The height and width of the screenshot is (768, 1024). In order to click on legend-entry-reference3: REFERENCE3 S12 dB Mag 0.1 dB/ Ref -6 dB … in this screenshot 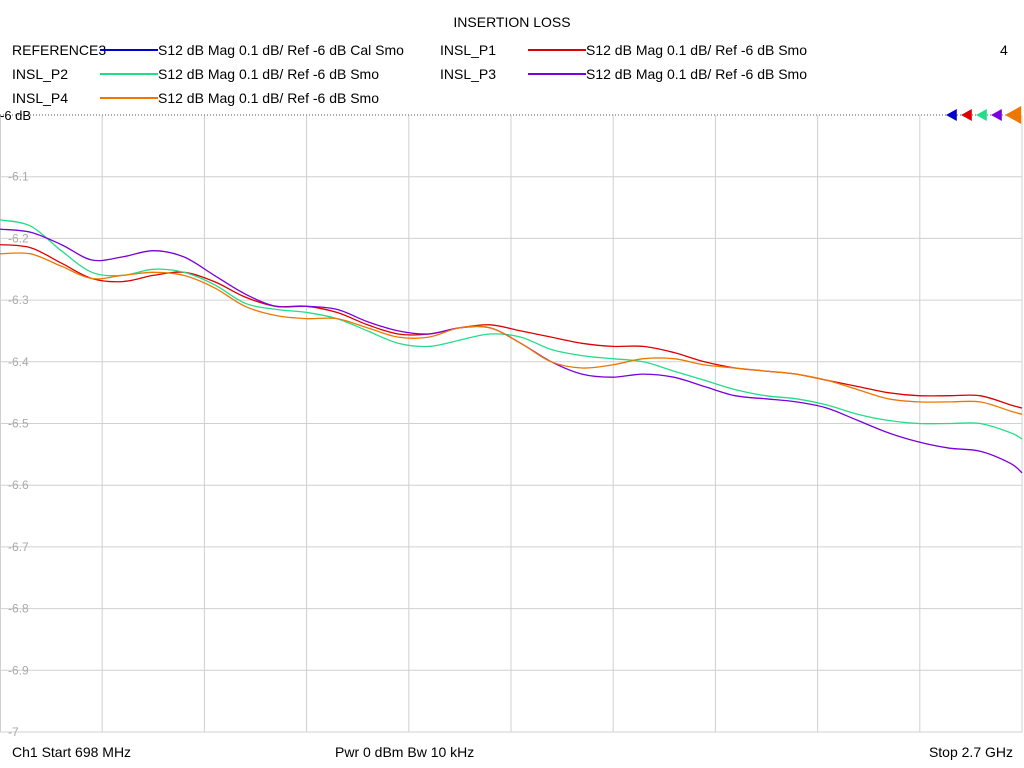, I will do `click(217, 50)`.